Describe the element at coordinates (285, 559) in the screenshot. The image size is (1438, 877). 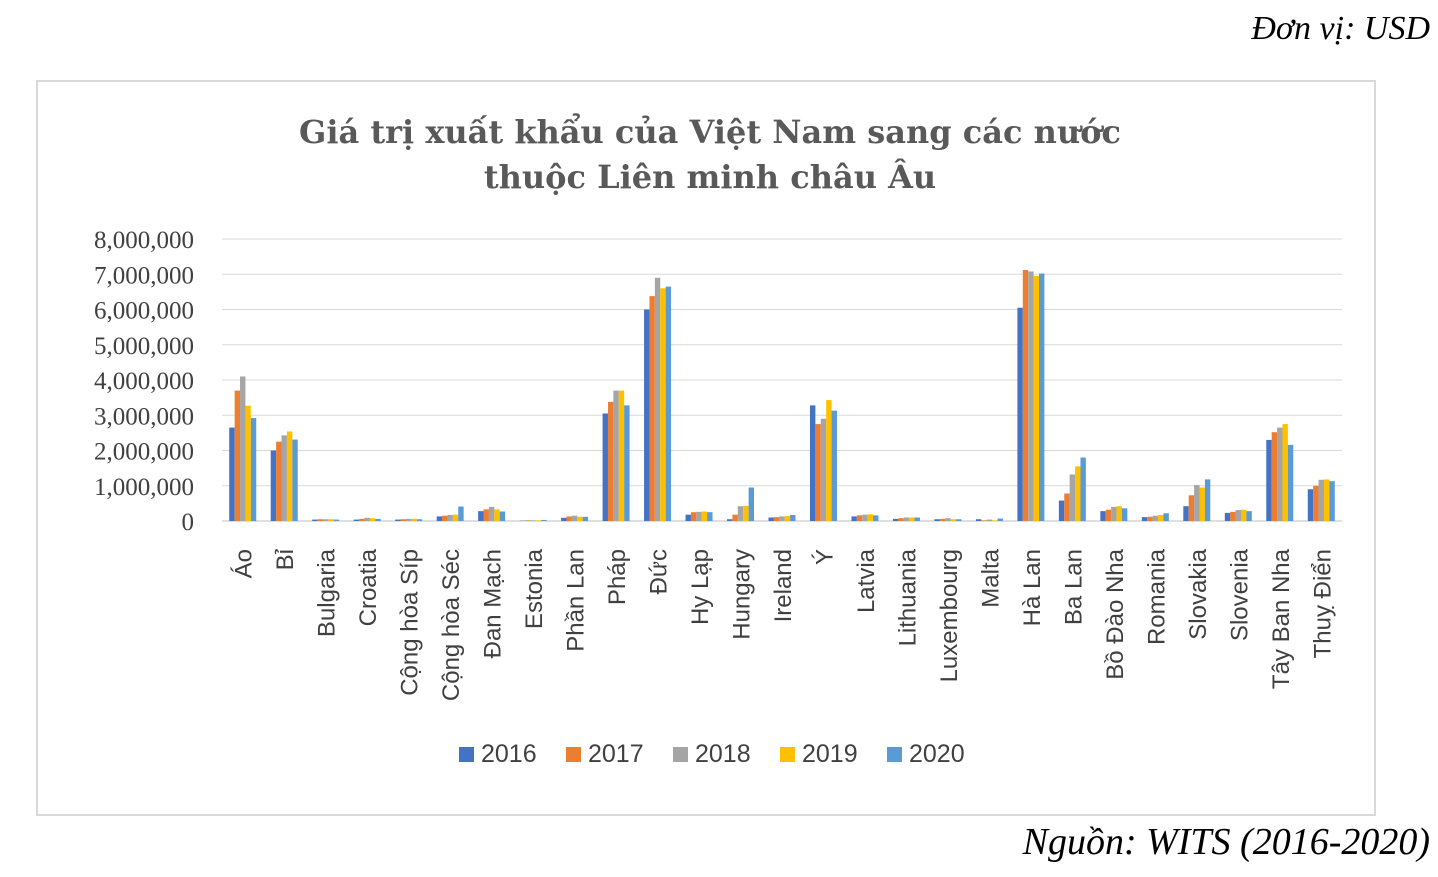
I see `x-tick-label: Bỉ` at that location.